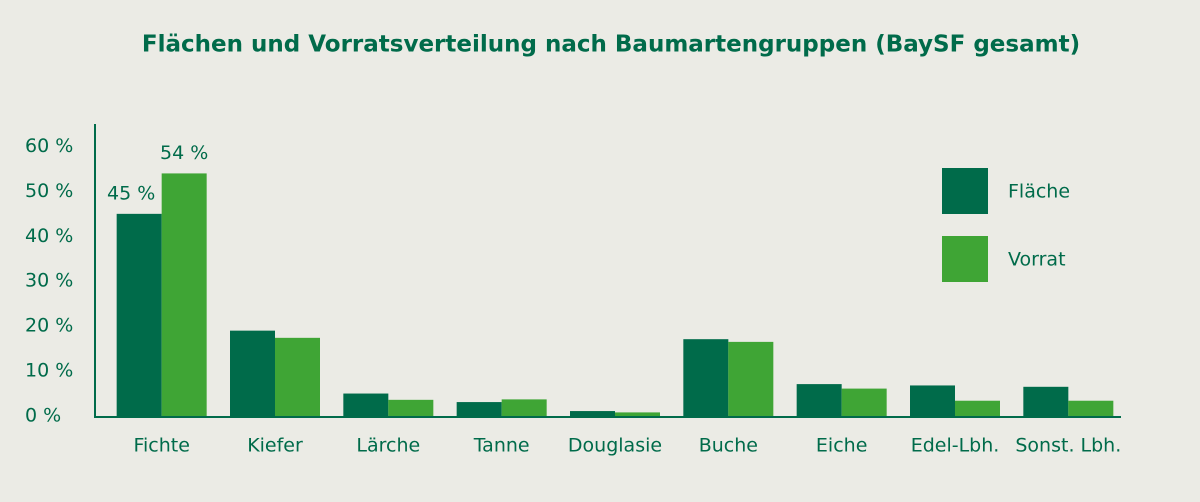  I want to click on y-tick-label: 0 %, so click(43, 416).